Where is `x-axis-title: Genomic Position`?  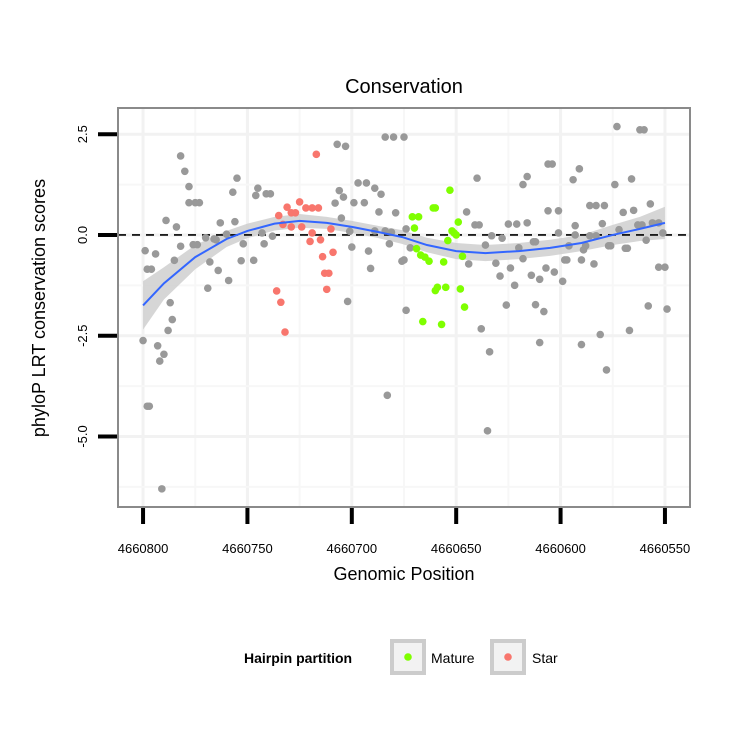
x-axis-title: Genomic Position is located at coordinates (403, 574).